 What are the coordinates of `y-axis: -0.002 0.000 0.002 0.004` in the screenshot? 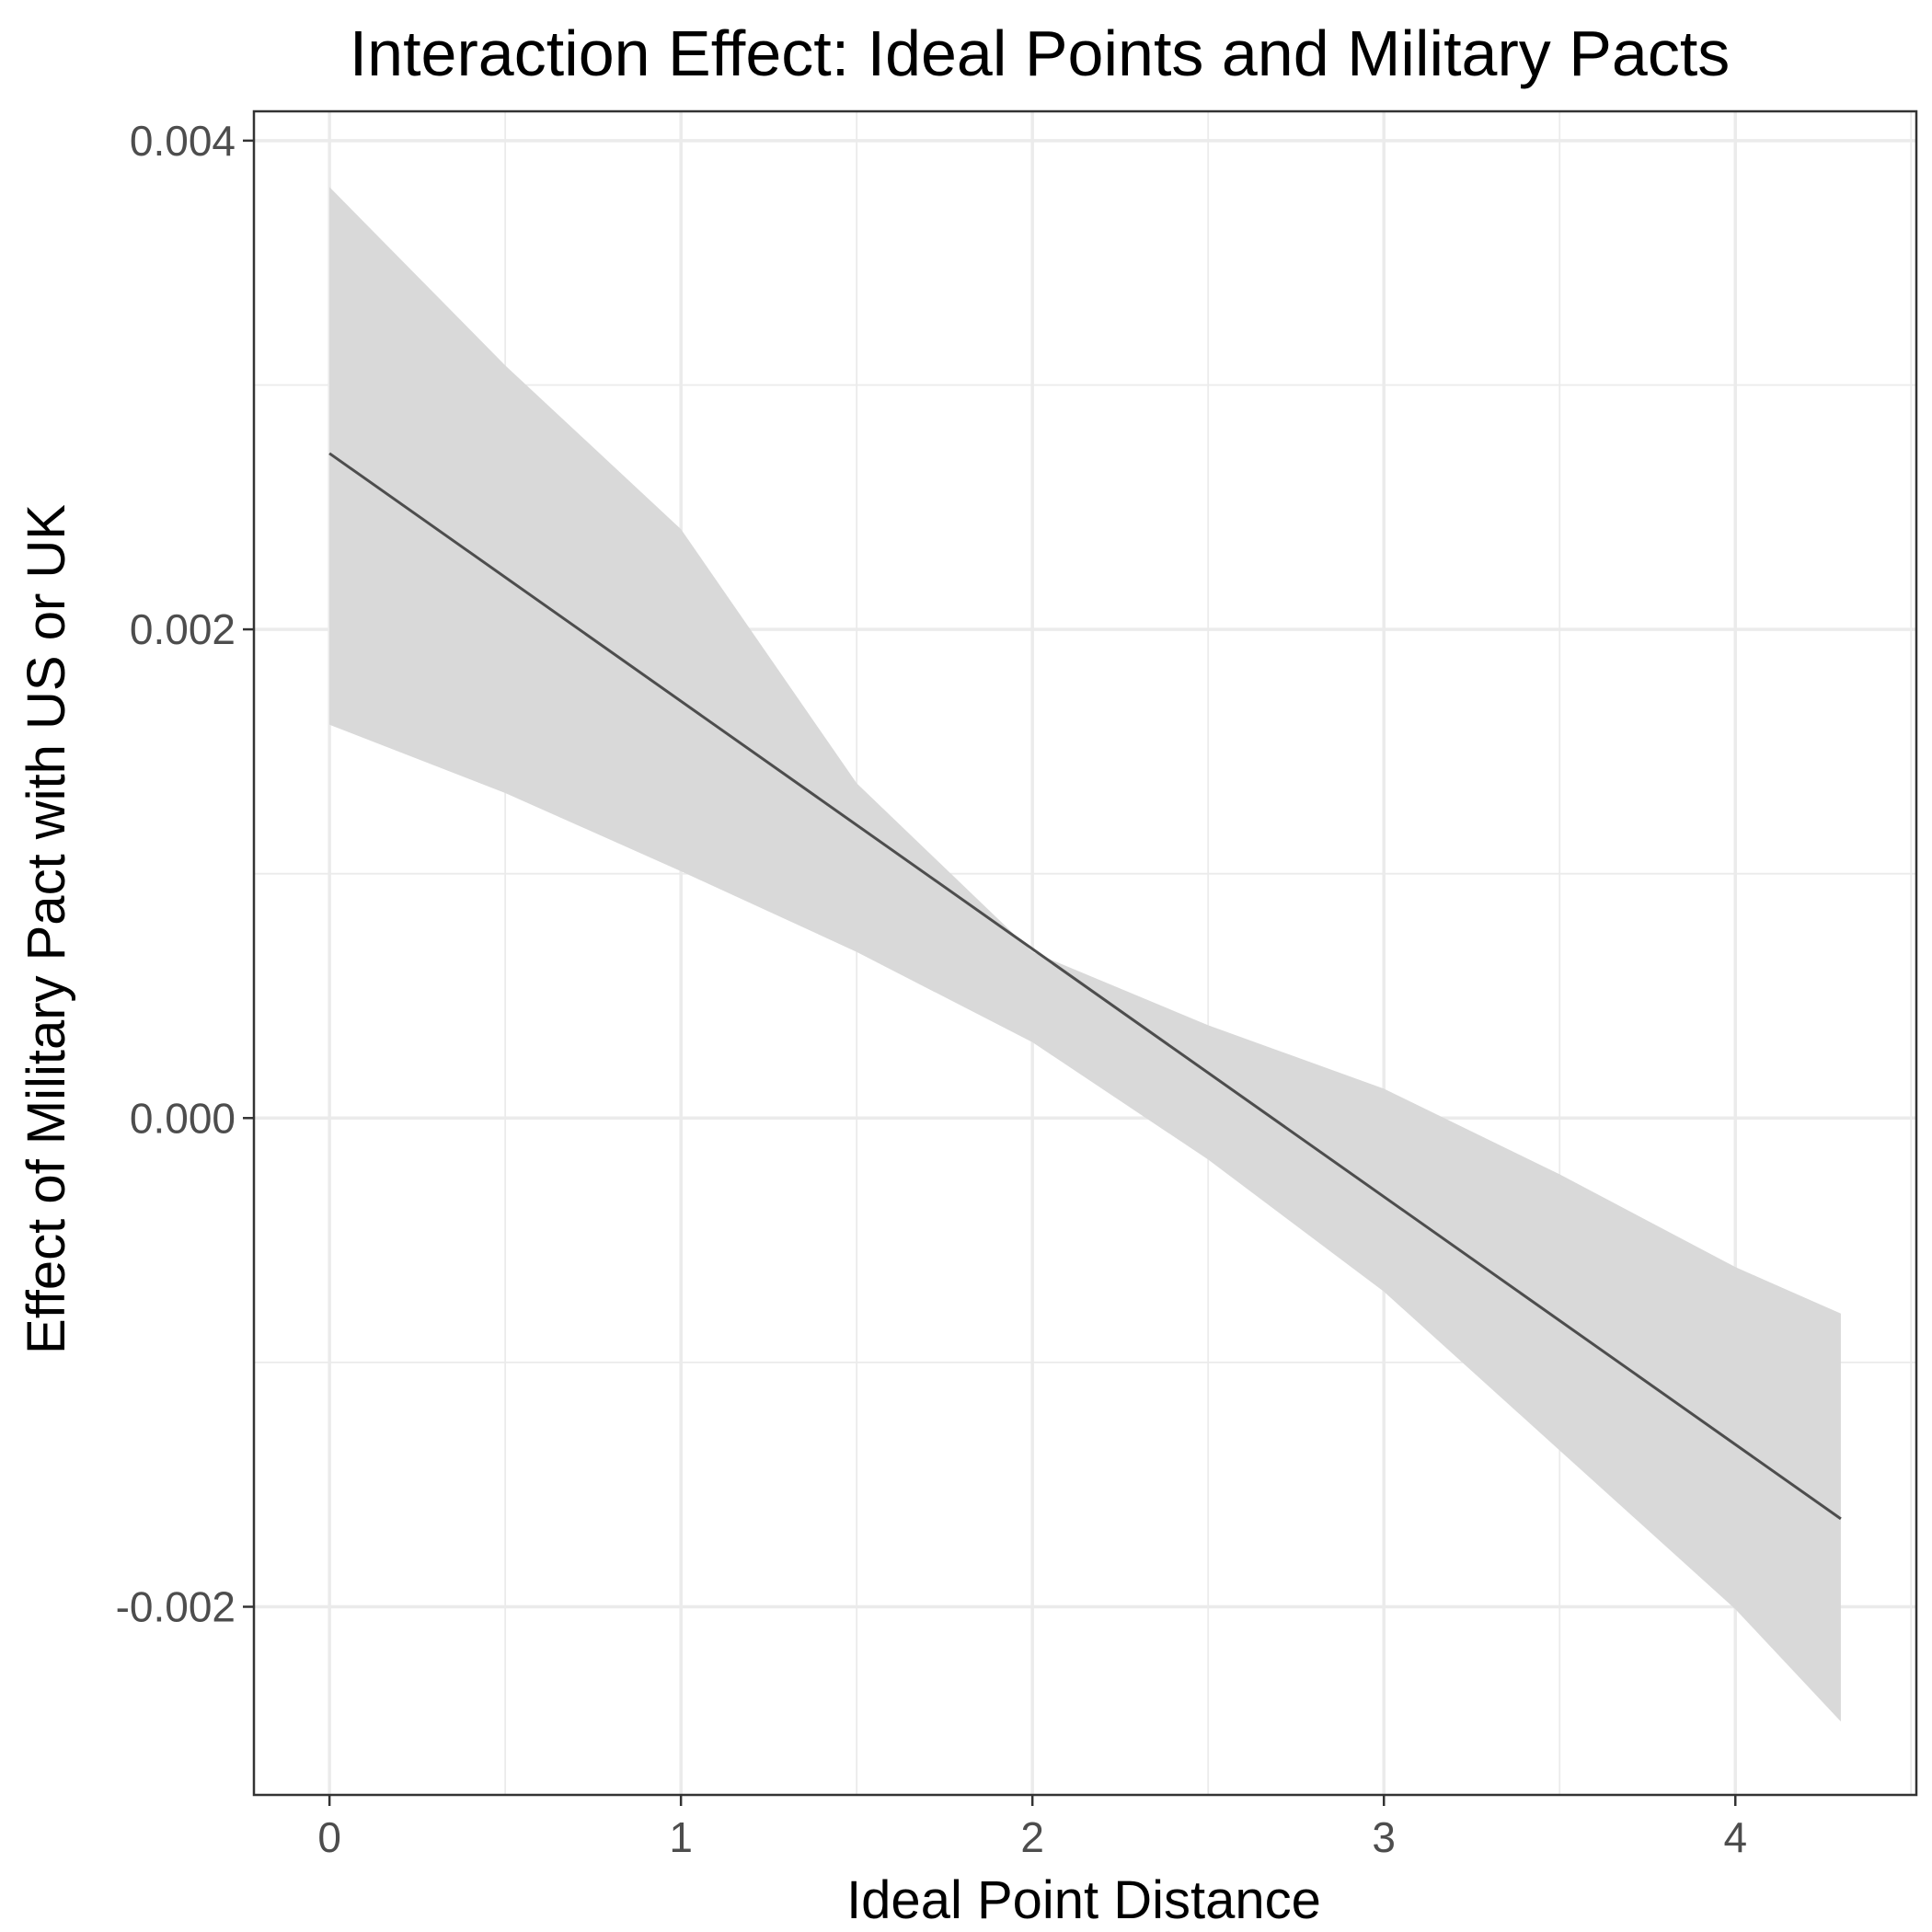 It's located at (185, 873).